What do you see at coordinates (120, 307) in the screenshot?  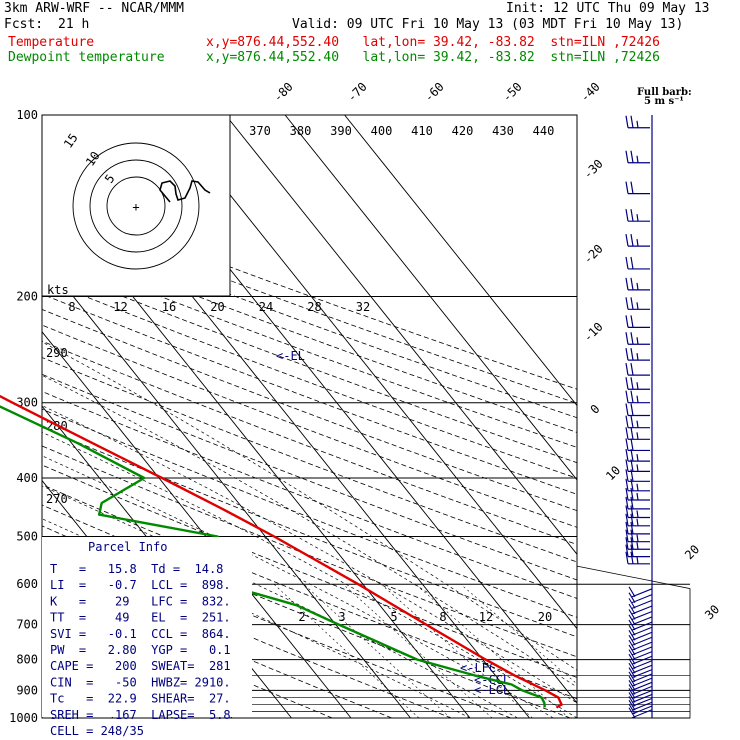 I see `speed-tick-label: 12` at bounding box center [120, 307].